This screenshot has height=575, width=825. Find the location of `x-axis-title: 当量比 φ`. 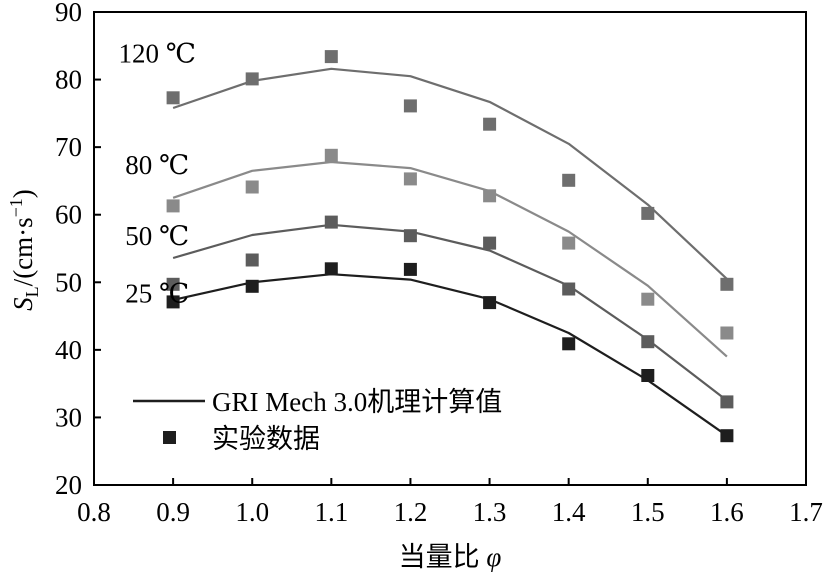

x-axis-title: 当量比 φ is located at coordinates (450, 557).